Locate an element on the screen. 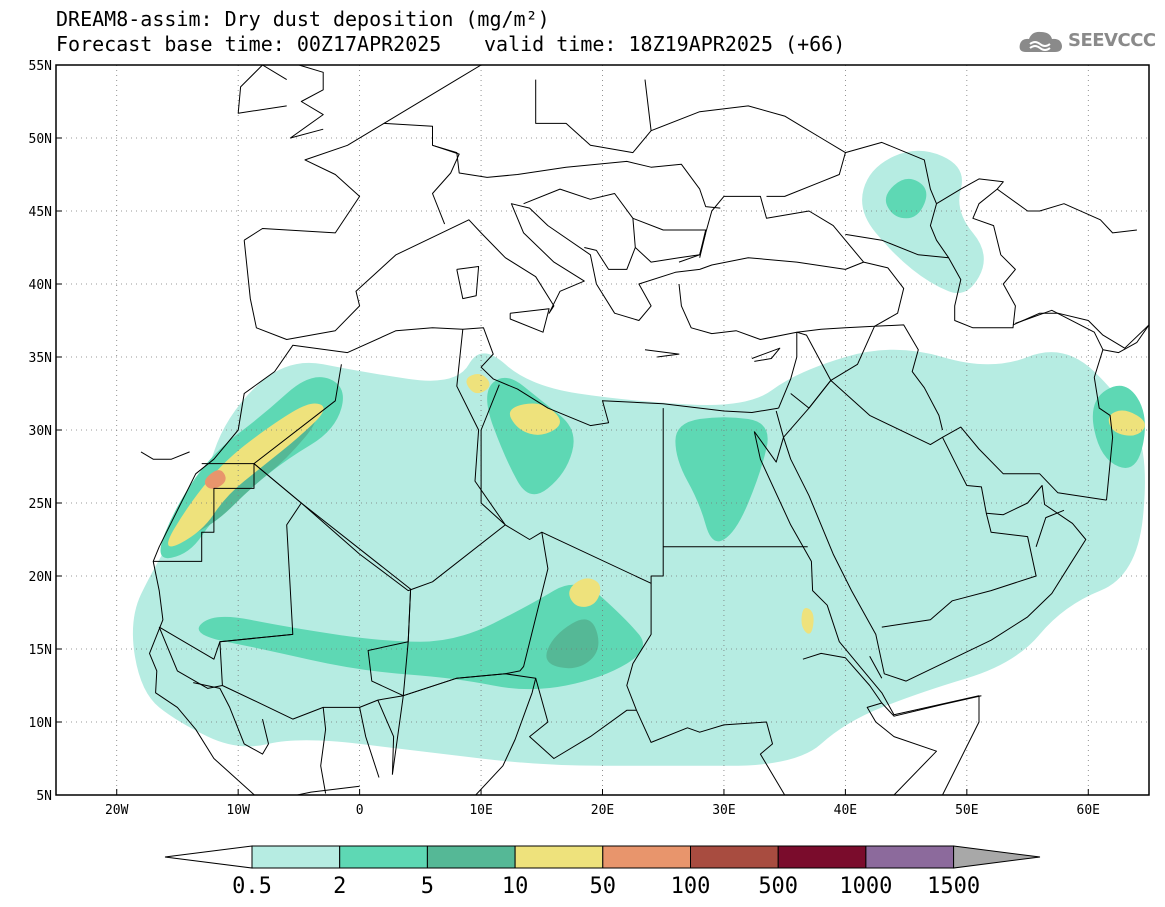 Image resolution: width=1165 pixels, height=907 pixels. boundary-arabia-coast is located at coordinates (945, 554).